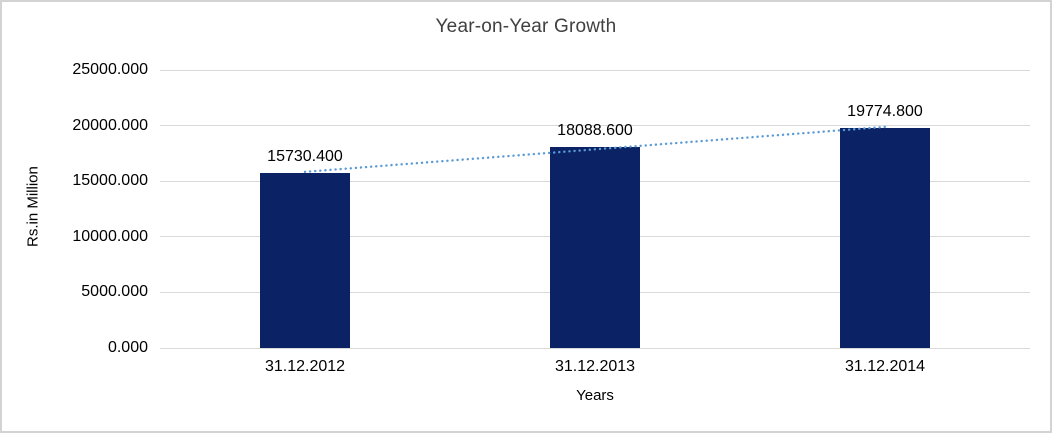 The width and height of the screenshot is (1052, 433). What do you see at coordinates (885, 366) in the screenshot?
I see `x-tick-label: 31.12.2014` at bounding box center [885, 366].